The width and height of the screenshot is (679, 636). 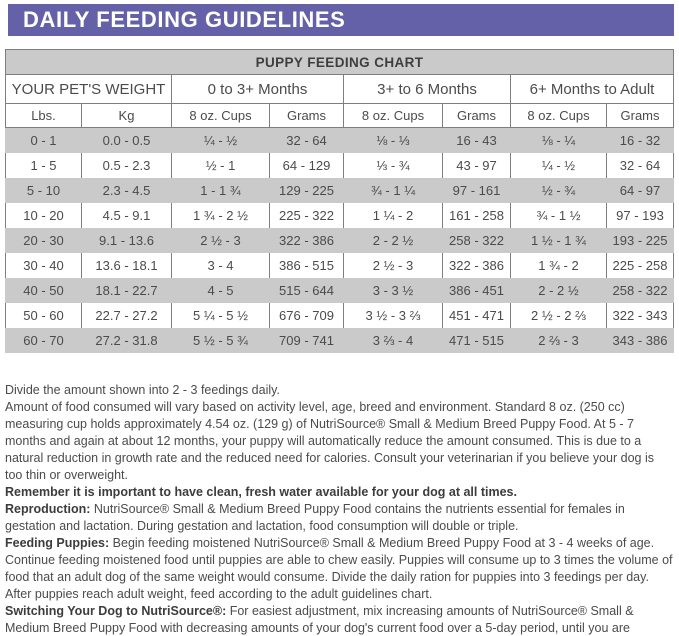 What do you see at coordinates (43, 290) in the screenshot?
I see `table-cell: 40 - 50` at bounding box center [43, 290].